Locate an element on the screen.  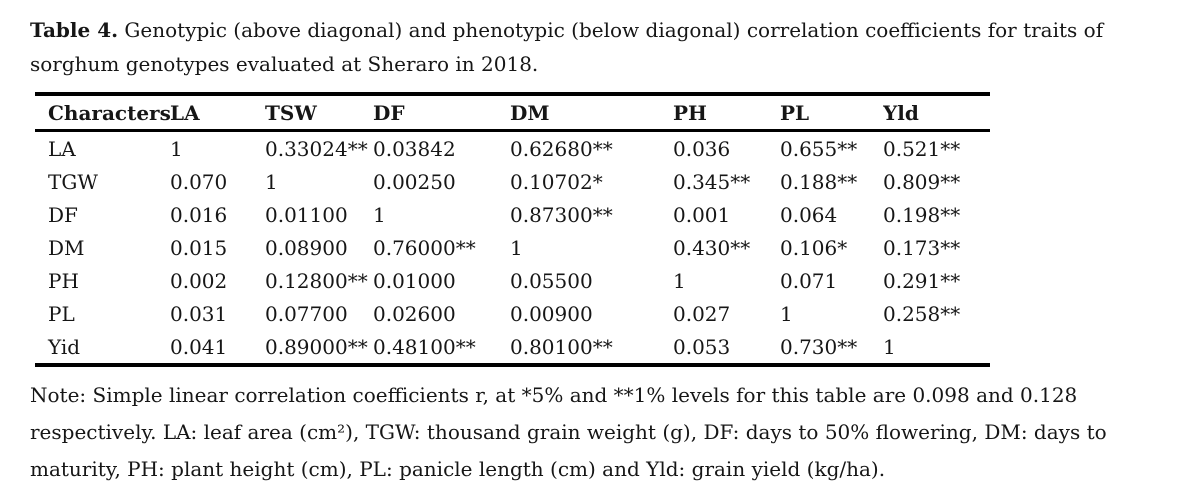
table-cell: 0.01000 is located at coordinates (414, 280).